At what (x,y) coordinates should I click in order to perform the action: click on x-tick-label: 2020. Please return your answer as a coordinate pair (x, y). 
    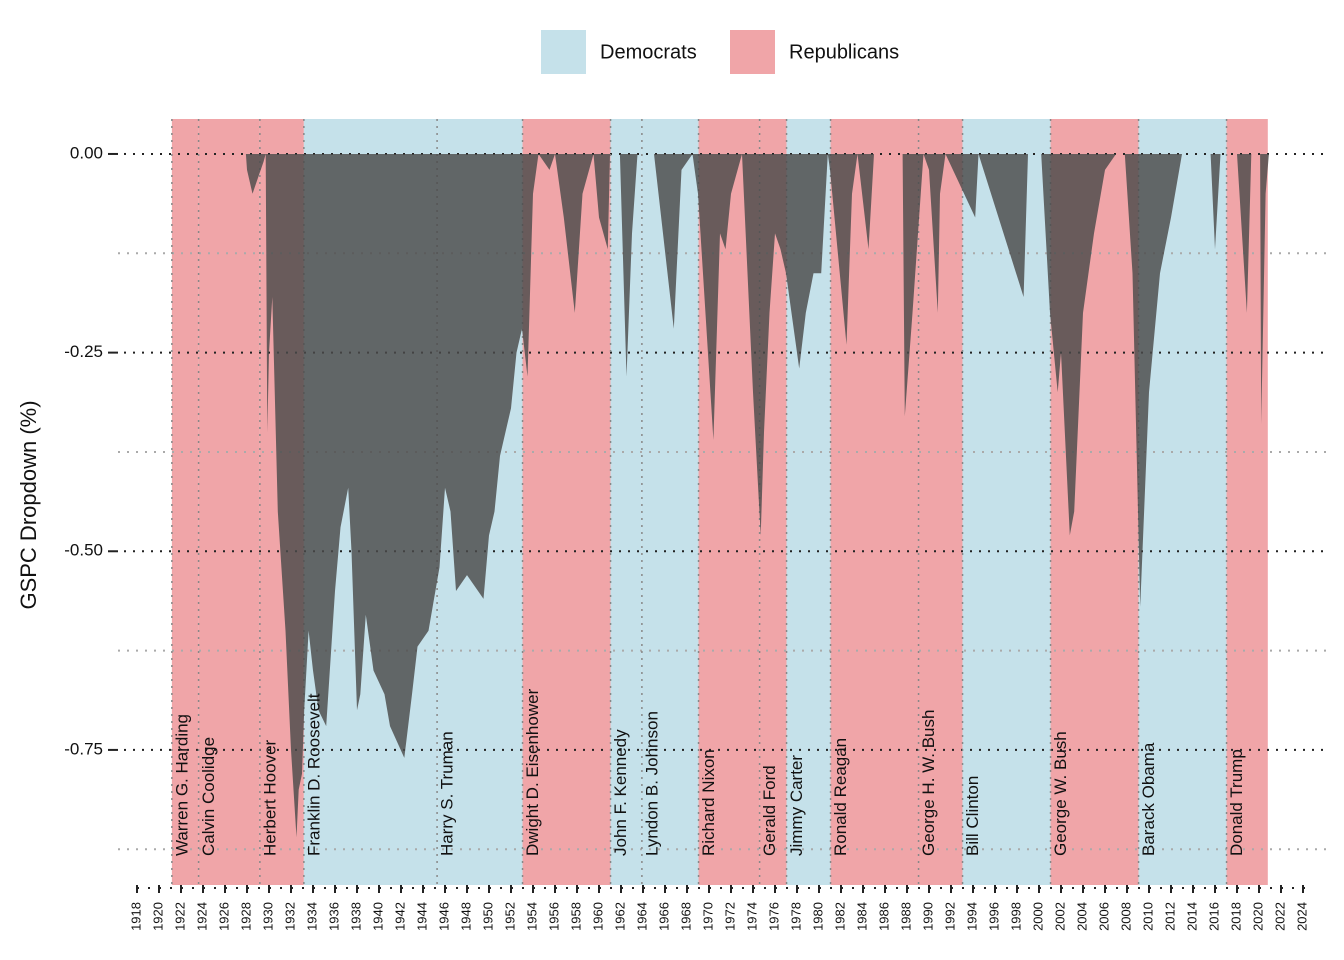
    Looking at the image, I should click on (1257, 916).